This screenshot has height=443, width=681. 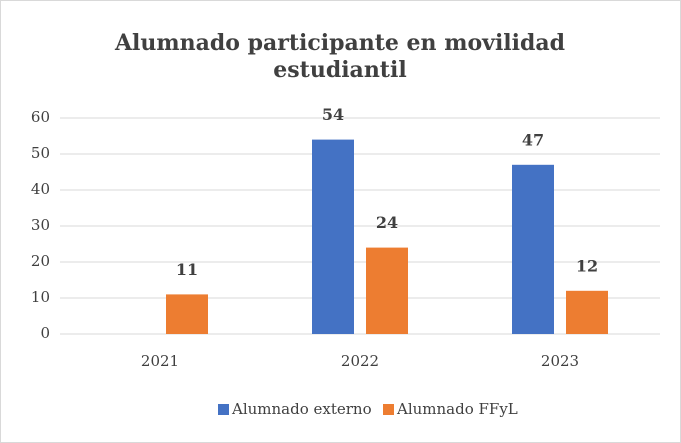 What do you see at coordinates (387, 222) in the screenshot?
I see `value-label: 24` at bounding box center [387, 222].